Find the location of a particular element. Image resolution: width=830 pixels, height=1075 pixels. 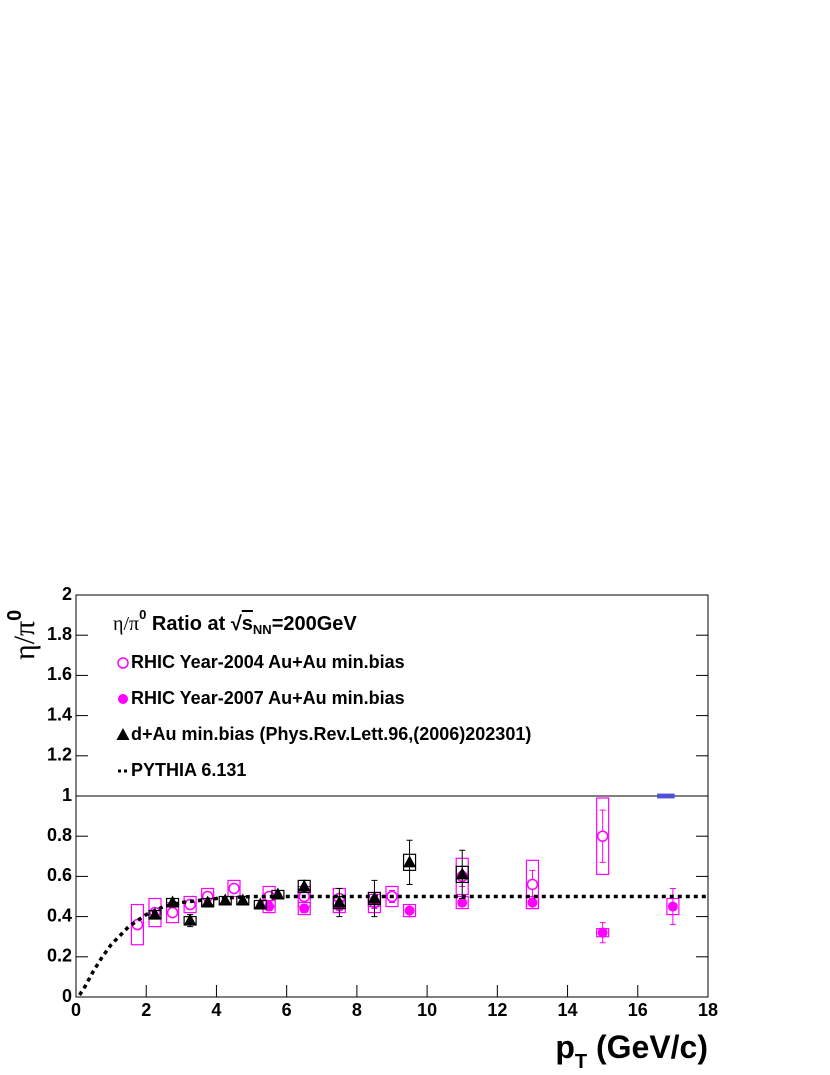

y-label-part: η/π is located at coordinates (24, 640).